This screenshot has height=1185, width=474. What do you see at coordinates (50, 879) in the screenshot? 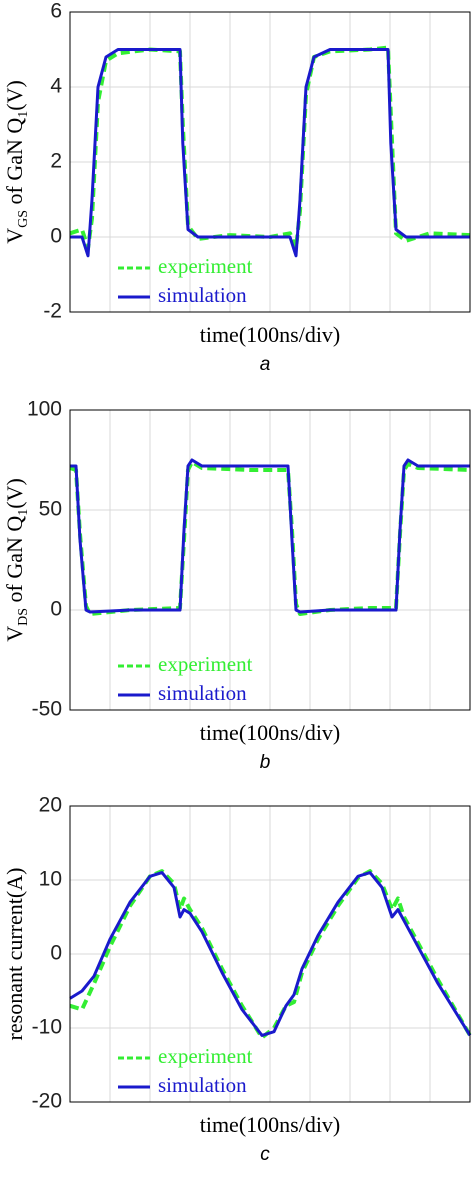
I see `y-tick-label: 10` at bounding box center [50, 879].